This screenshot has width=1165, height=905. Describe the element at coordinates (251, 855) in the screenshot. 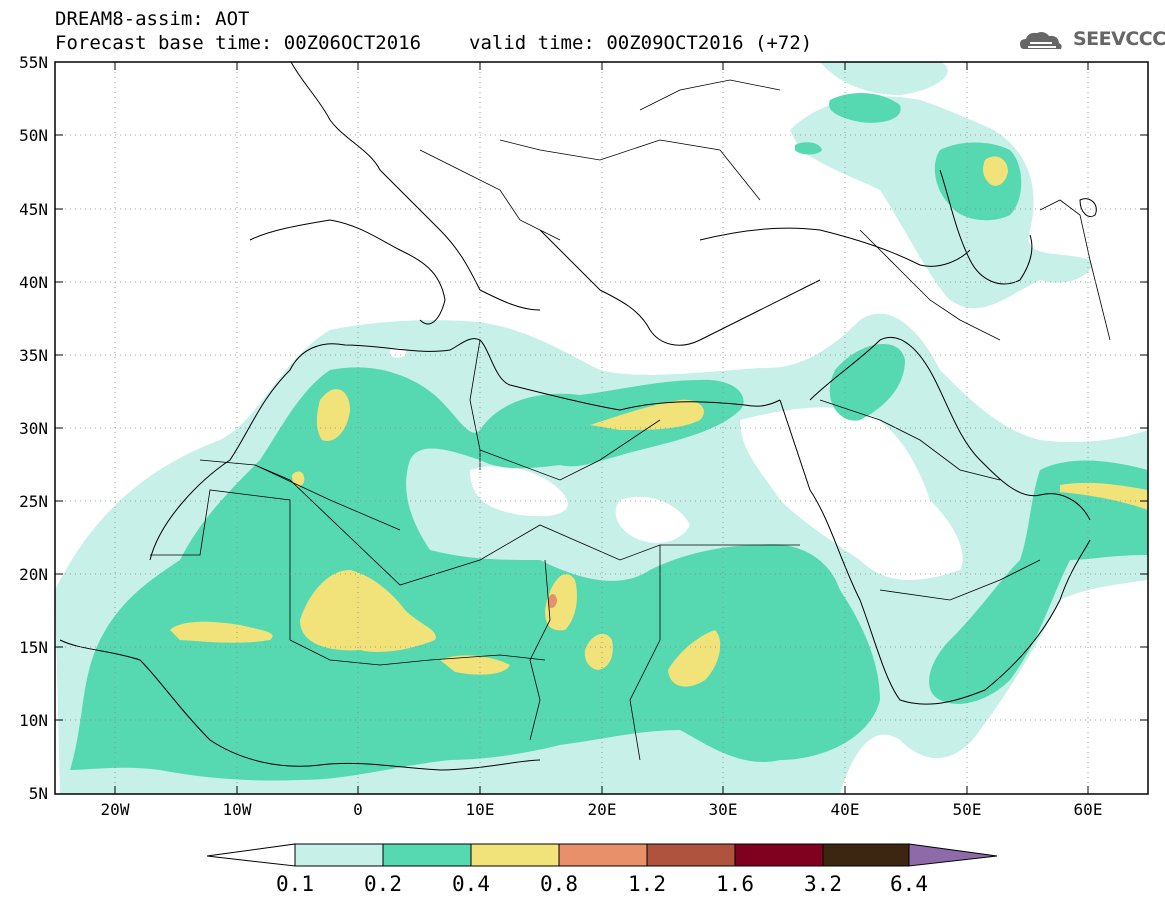

I see `colorbar-low-arrow` at that location.